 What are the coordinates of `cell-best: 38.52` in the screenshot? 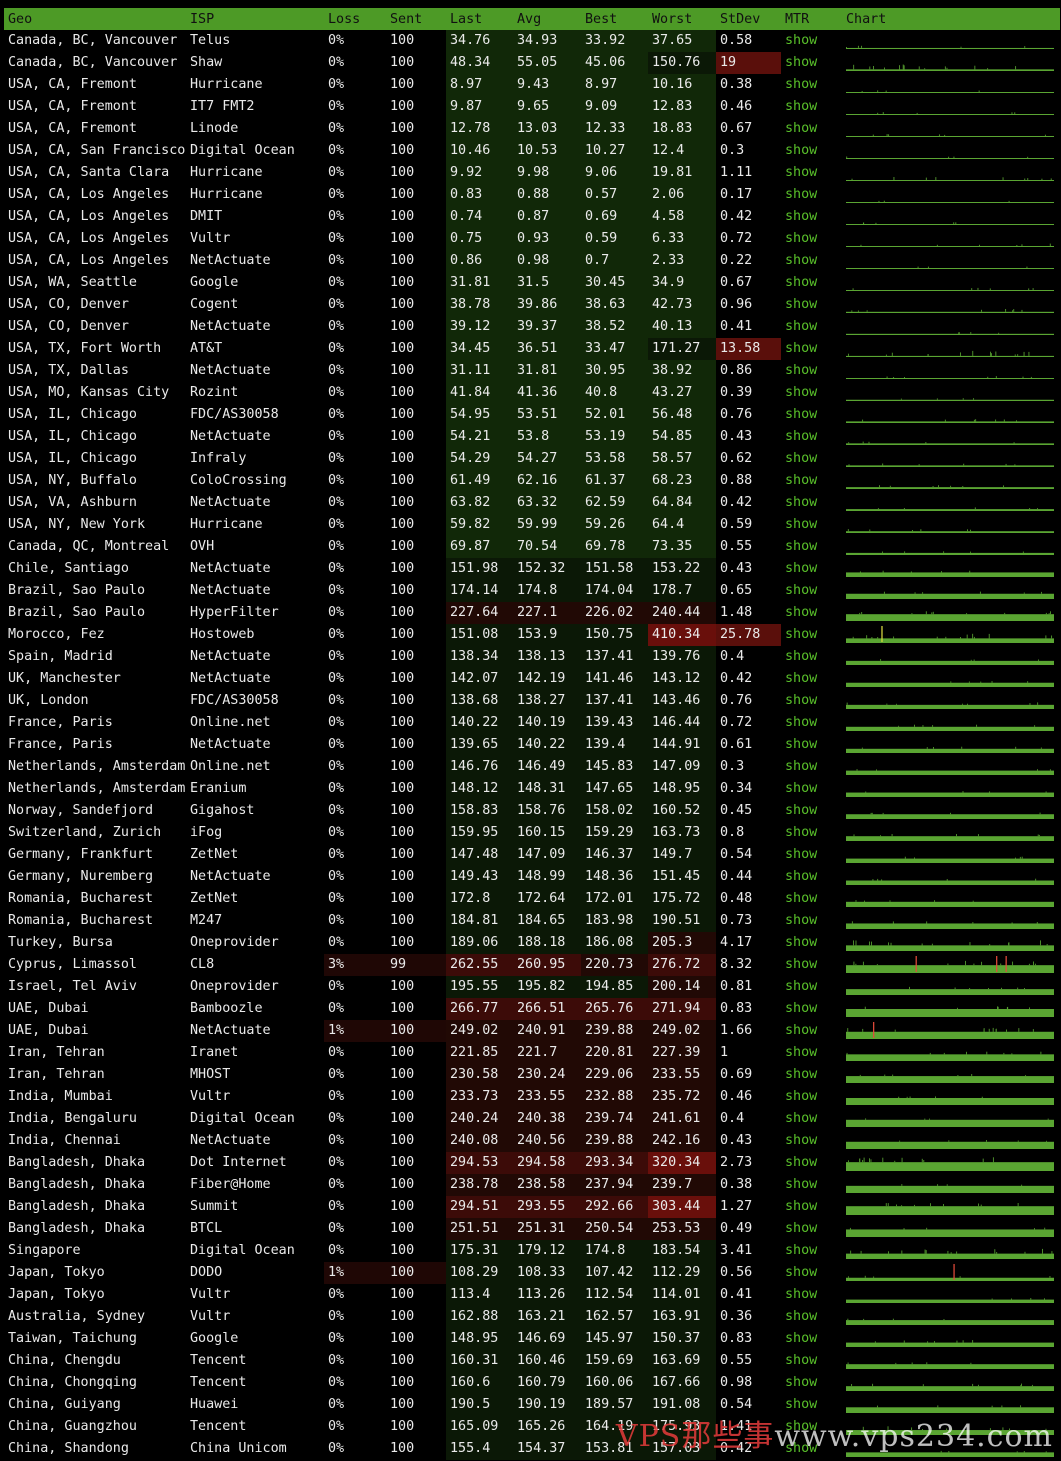 It's located at (614, 327).